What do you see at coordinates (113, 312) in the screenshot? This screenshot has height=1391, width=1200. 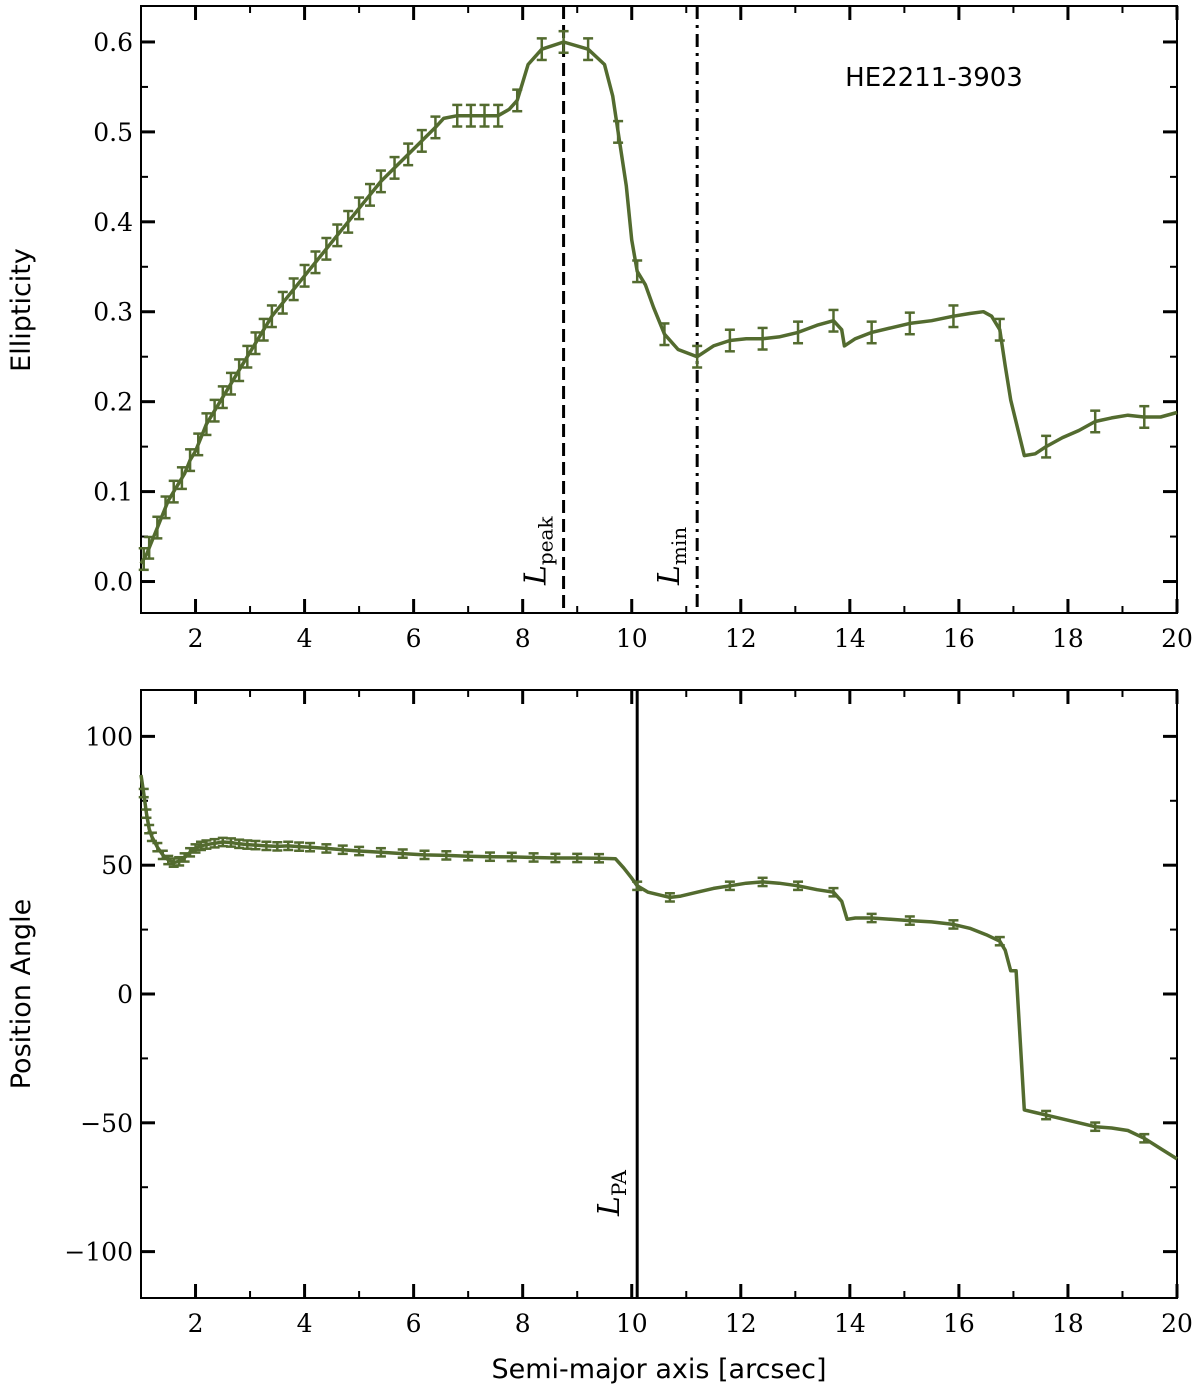 I see `y-tick-label: 0.3` at bounding box center [113, 312].